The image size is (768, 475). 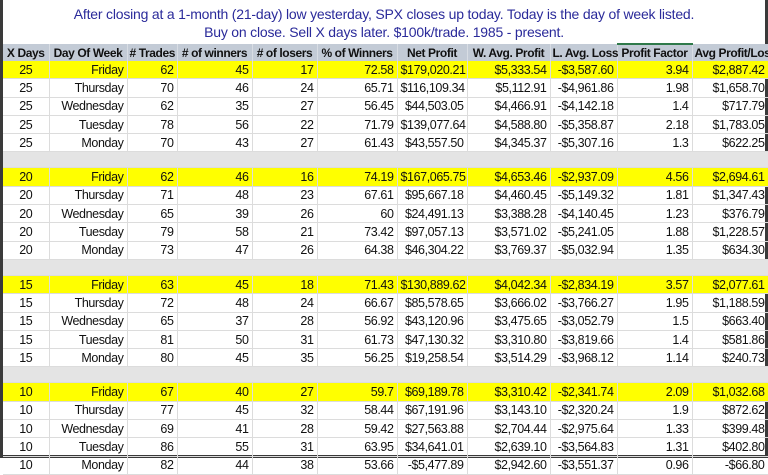 I want to click on table-cell: 17, so click(x=285, y=70).